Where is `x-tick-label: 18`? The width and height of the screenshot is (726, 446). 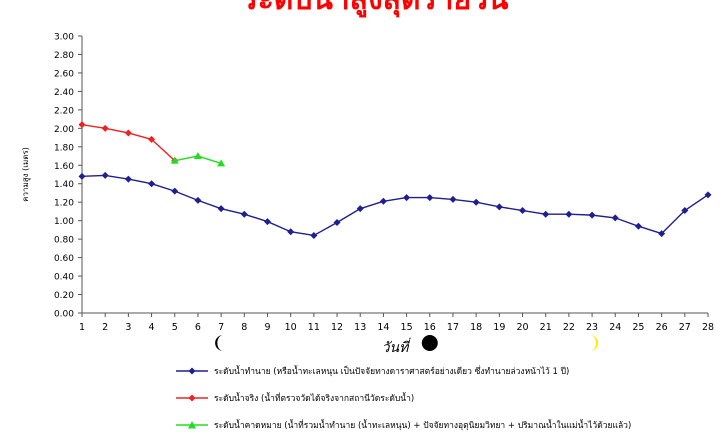 x-tick-label: 18 is located at coordinates (476, 327).